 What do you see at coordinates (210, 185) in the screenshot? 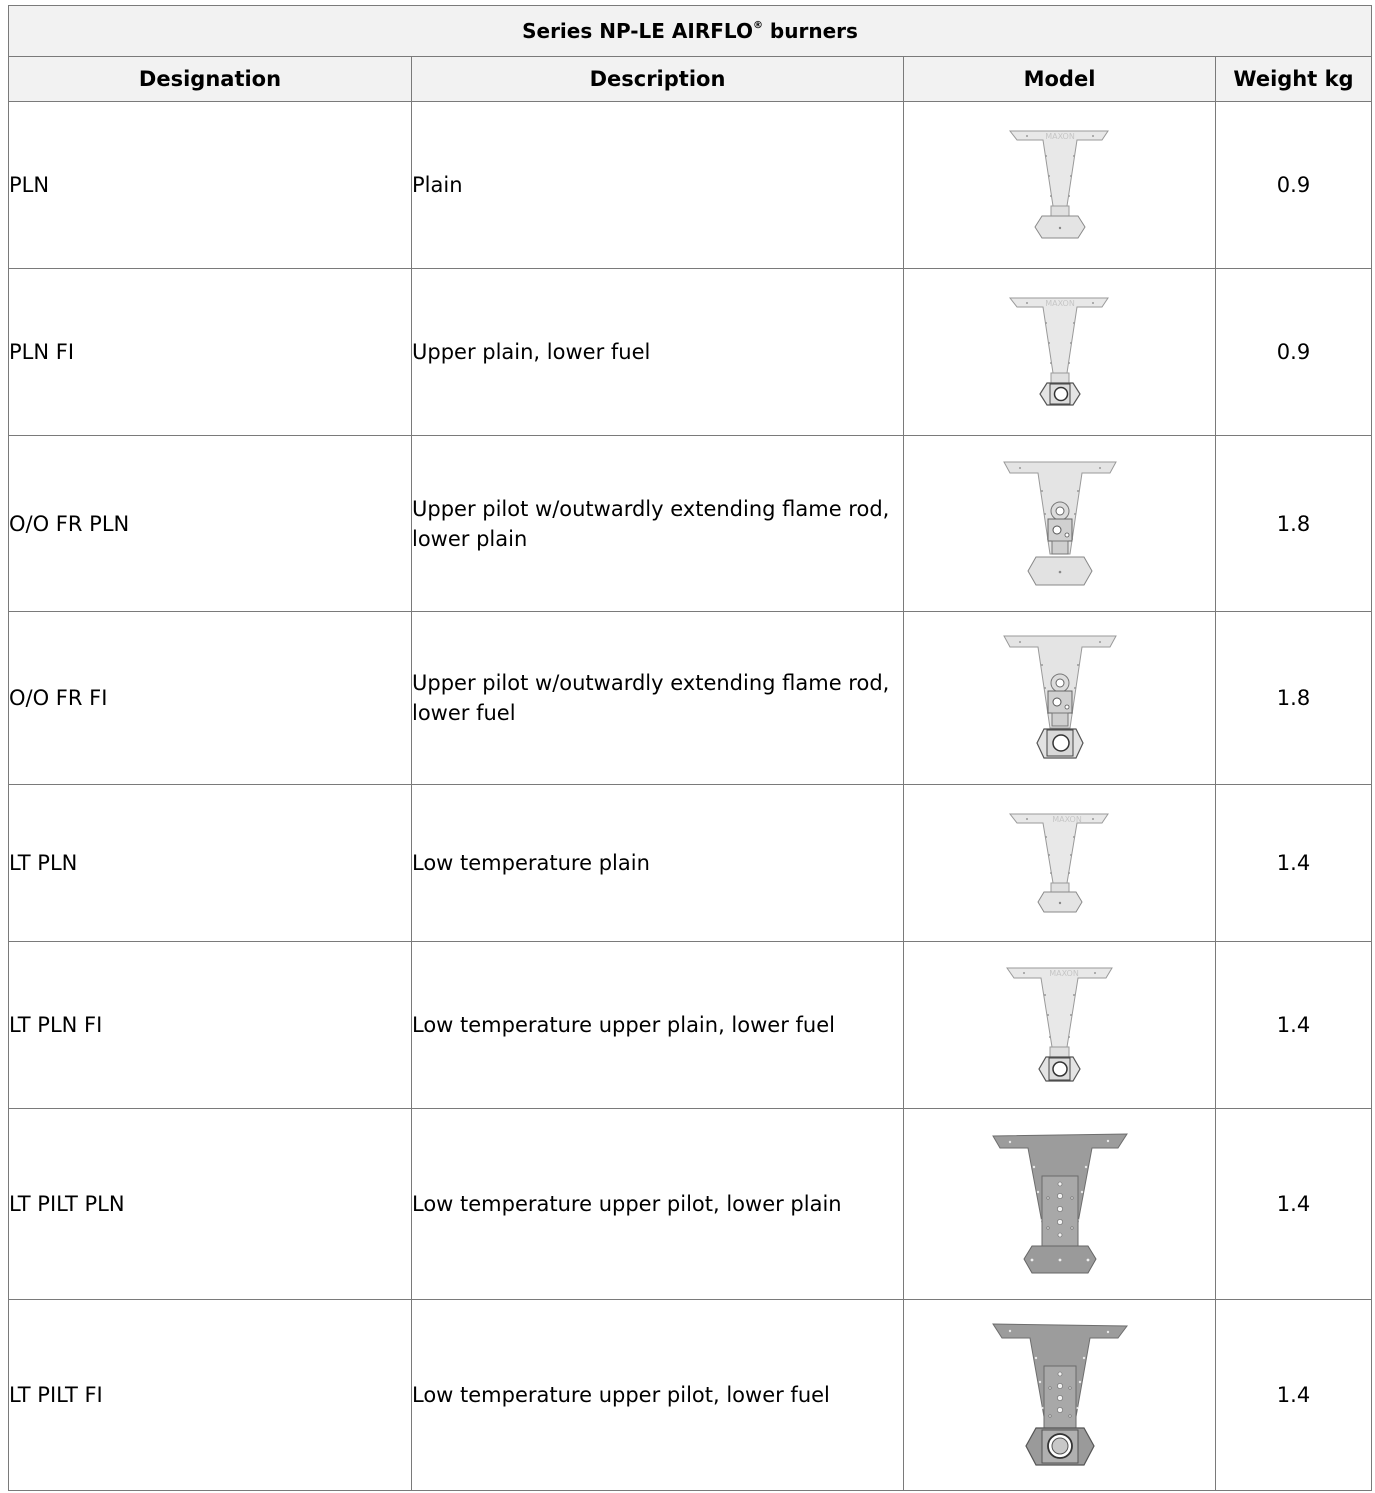
I see `designation-cell: PLN` at bounding box center [210, 185].